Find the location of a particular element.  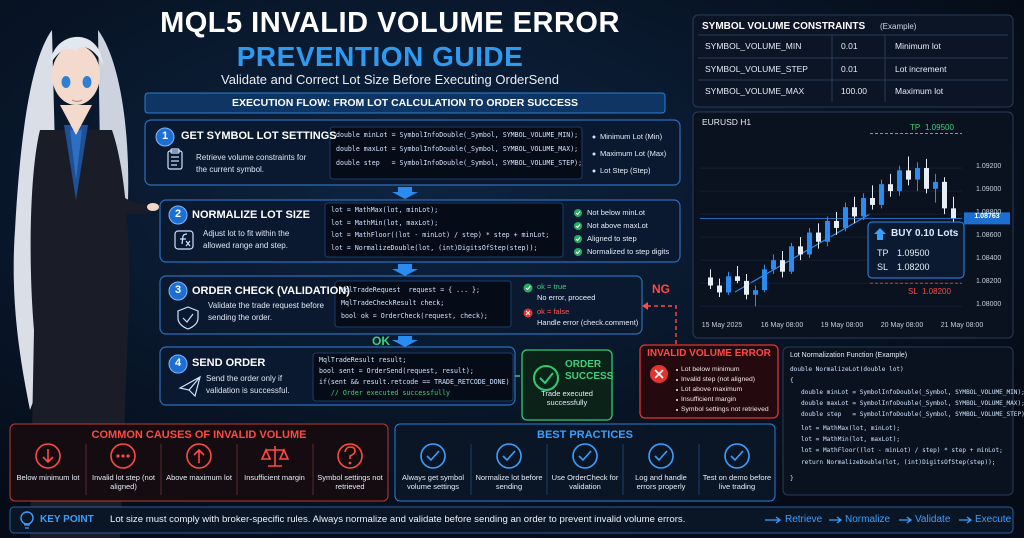

error-item: Invalid step (not aligned) is located at coordinates (718, 379).